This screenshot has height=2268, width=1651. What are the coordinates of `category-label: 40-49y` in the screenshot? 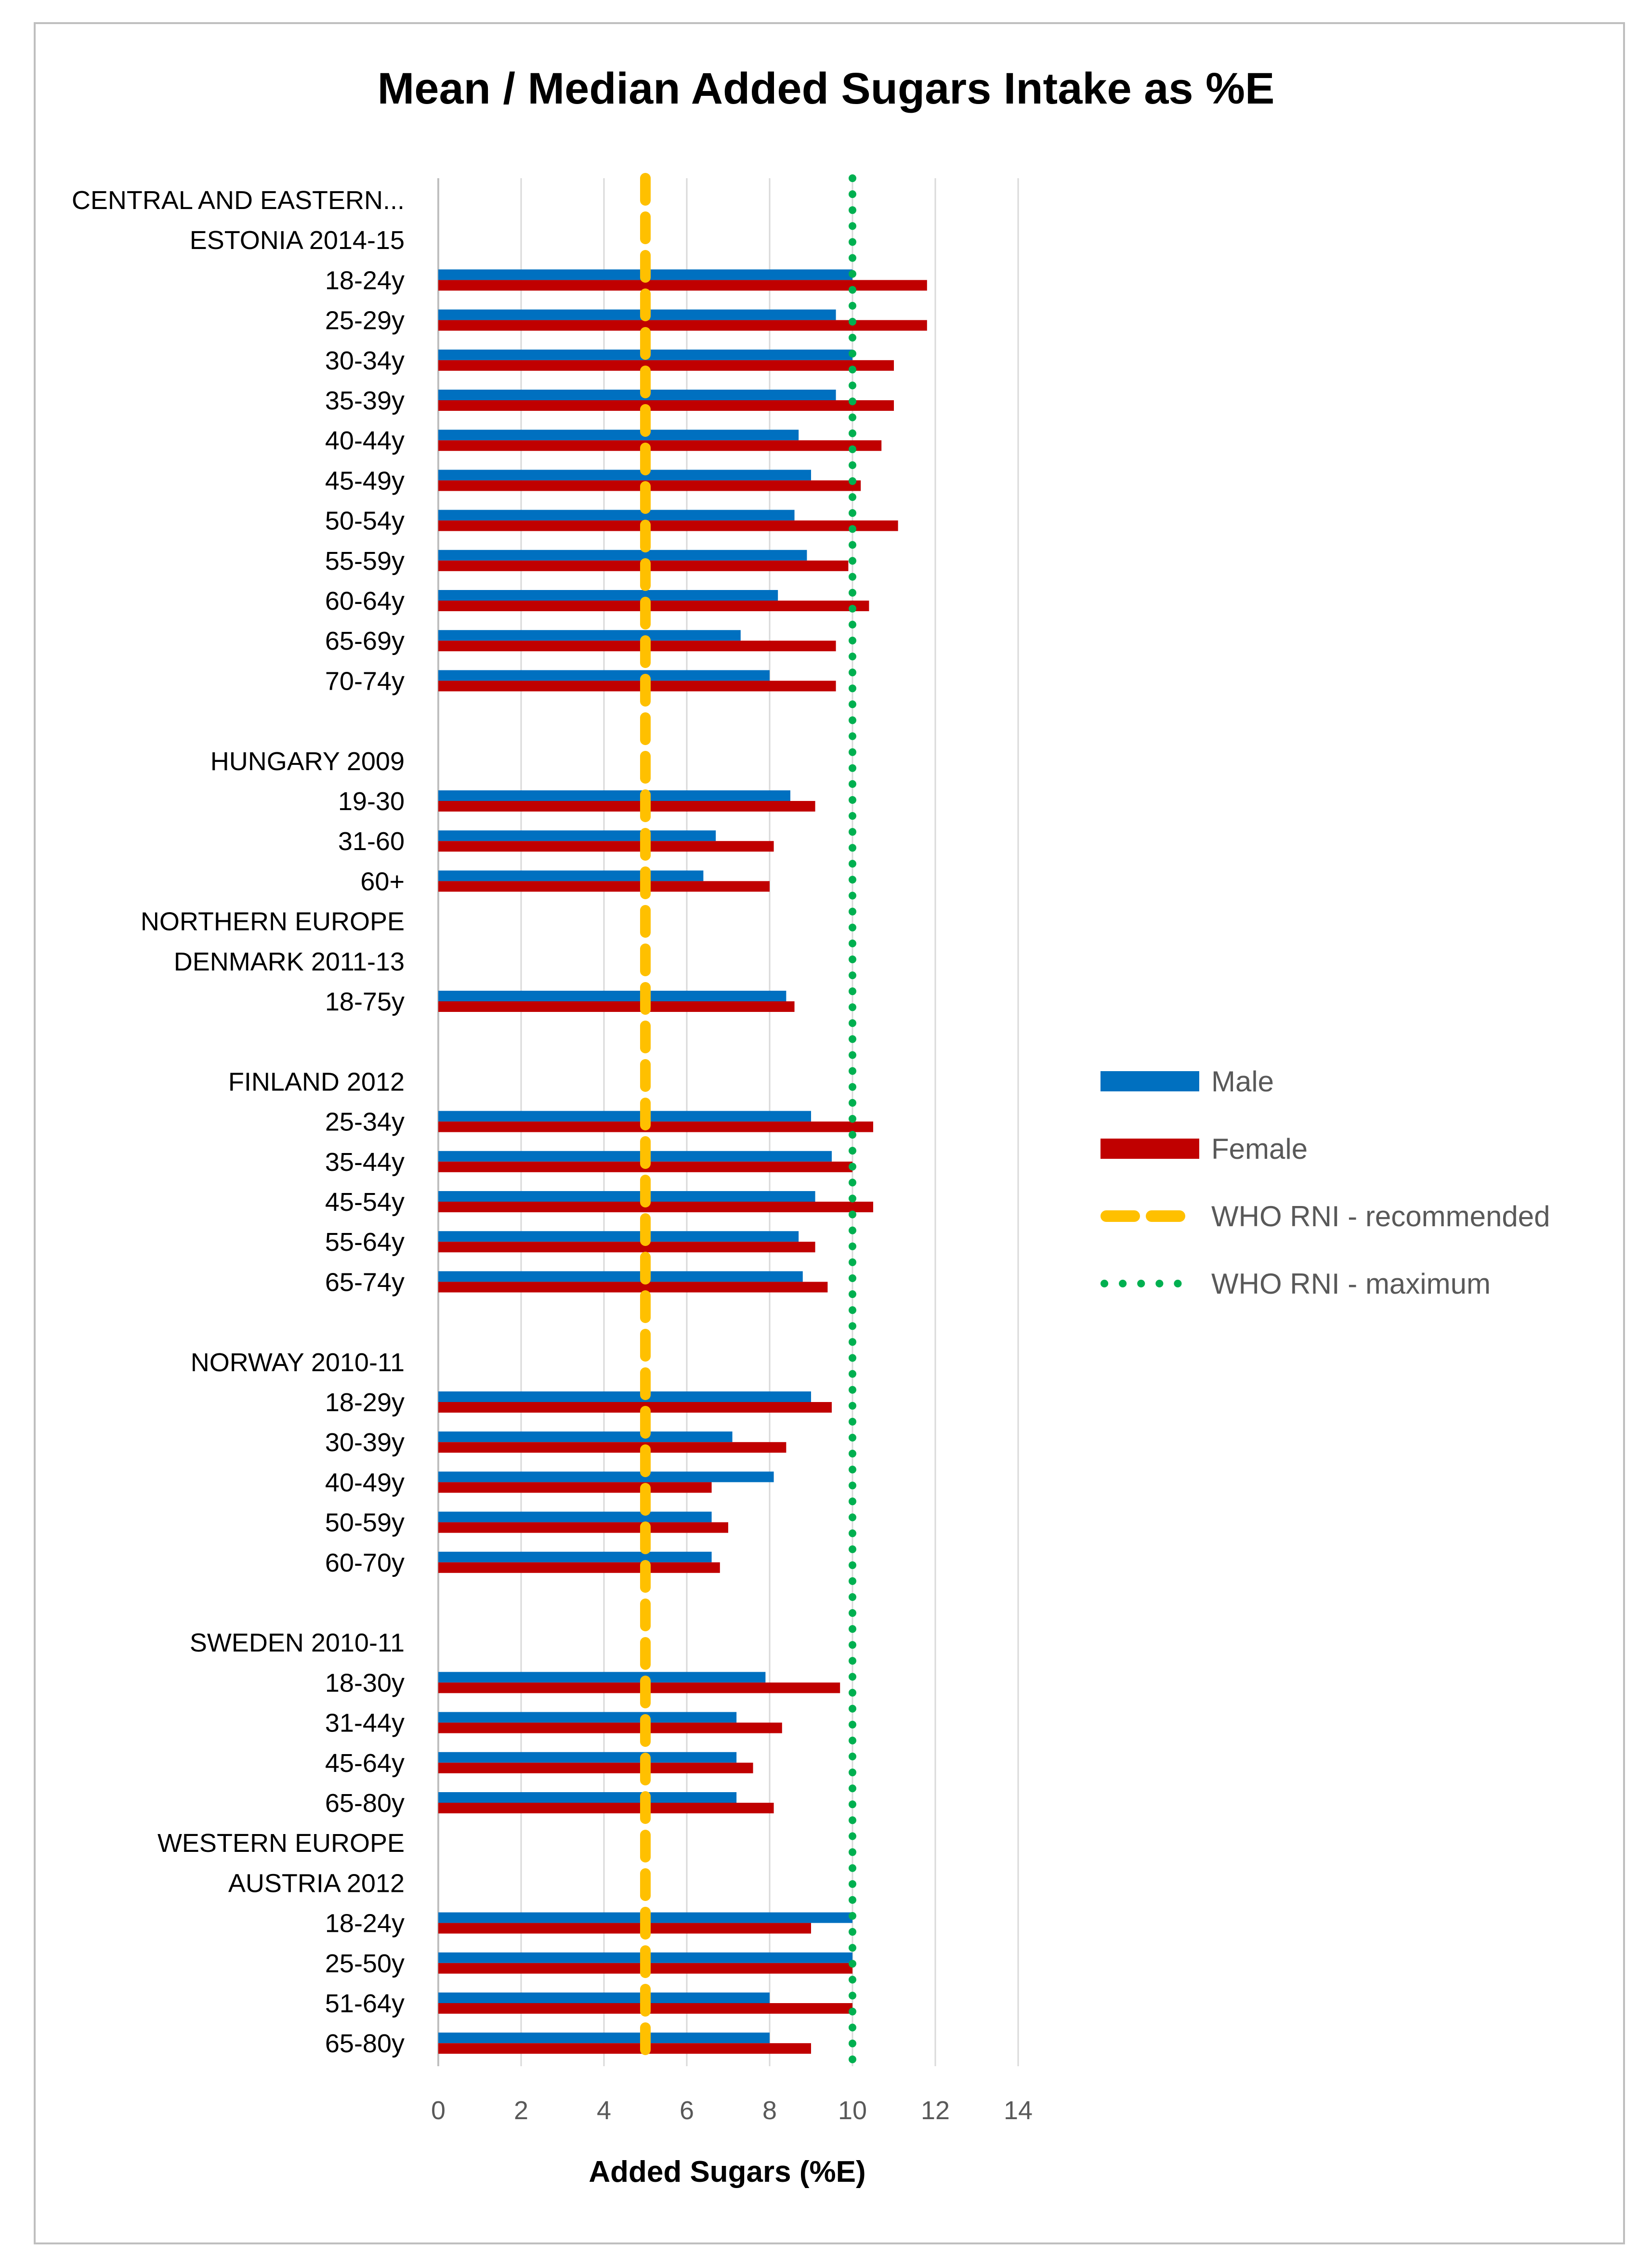 It's located at (365, 1482).